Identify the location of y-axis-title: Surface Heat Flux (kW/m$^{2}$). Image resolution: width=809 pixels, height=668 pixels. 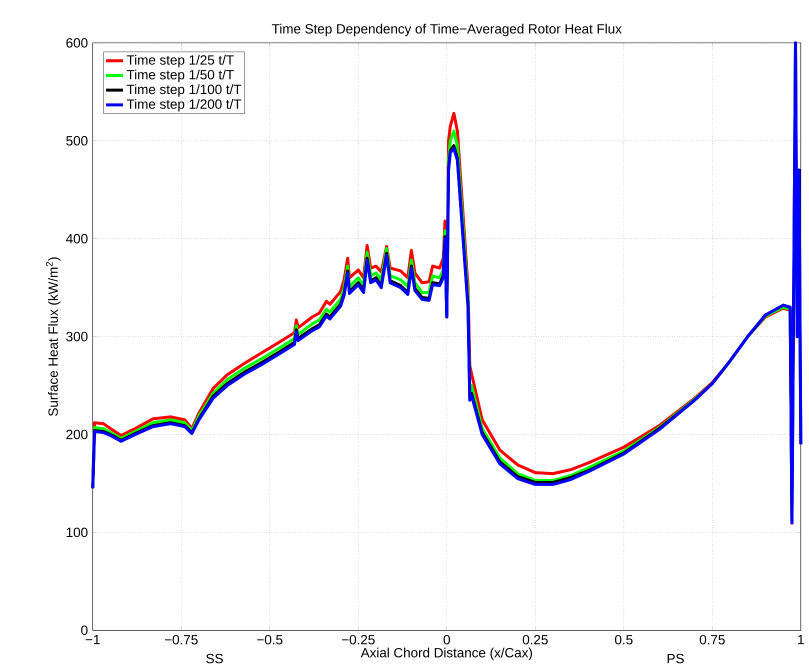
(53, 337).